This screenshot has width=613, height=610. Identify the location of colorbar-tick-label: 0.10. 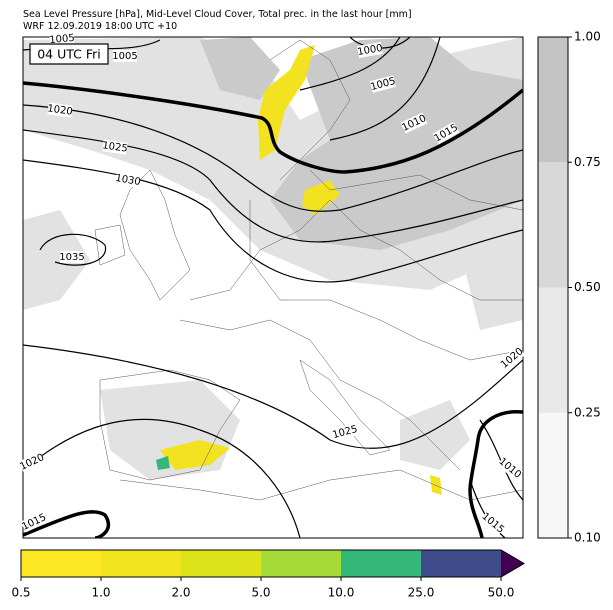
(587, 538).